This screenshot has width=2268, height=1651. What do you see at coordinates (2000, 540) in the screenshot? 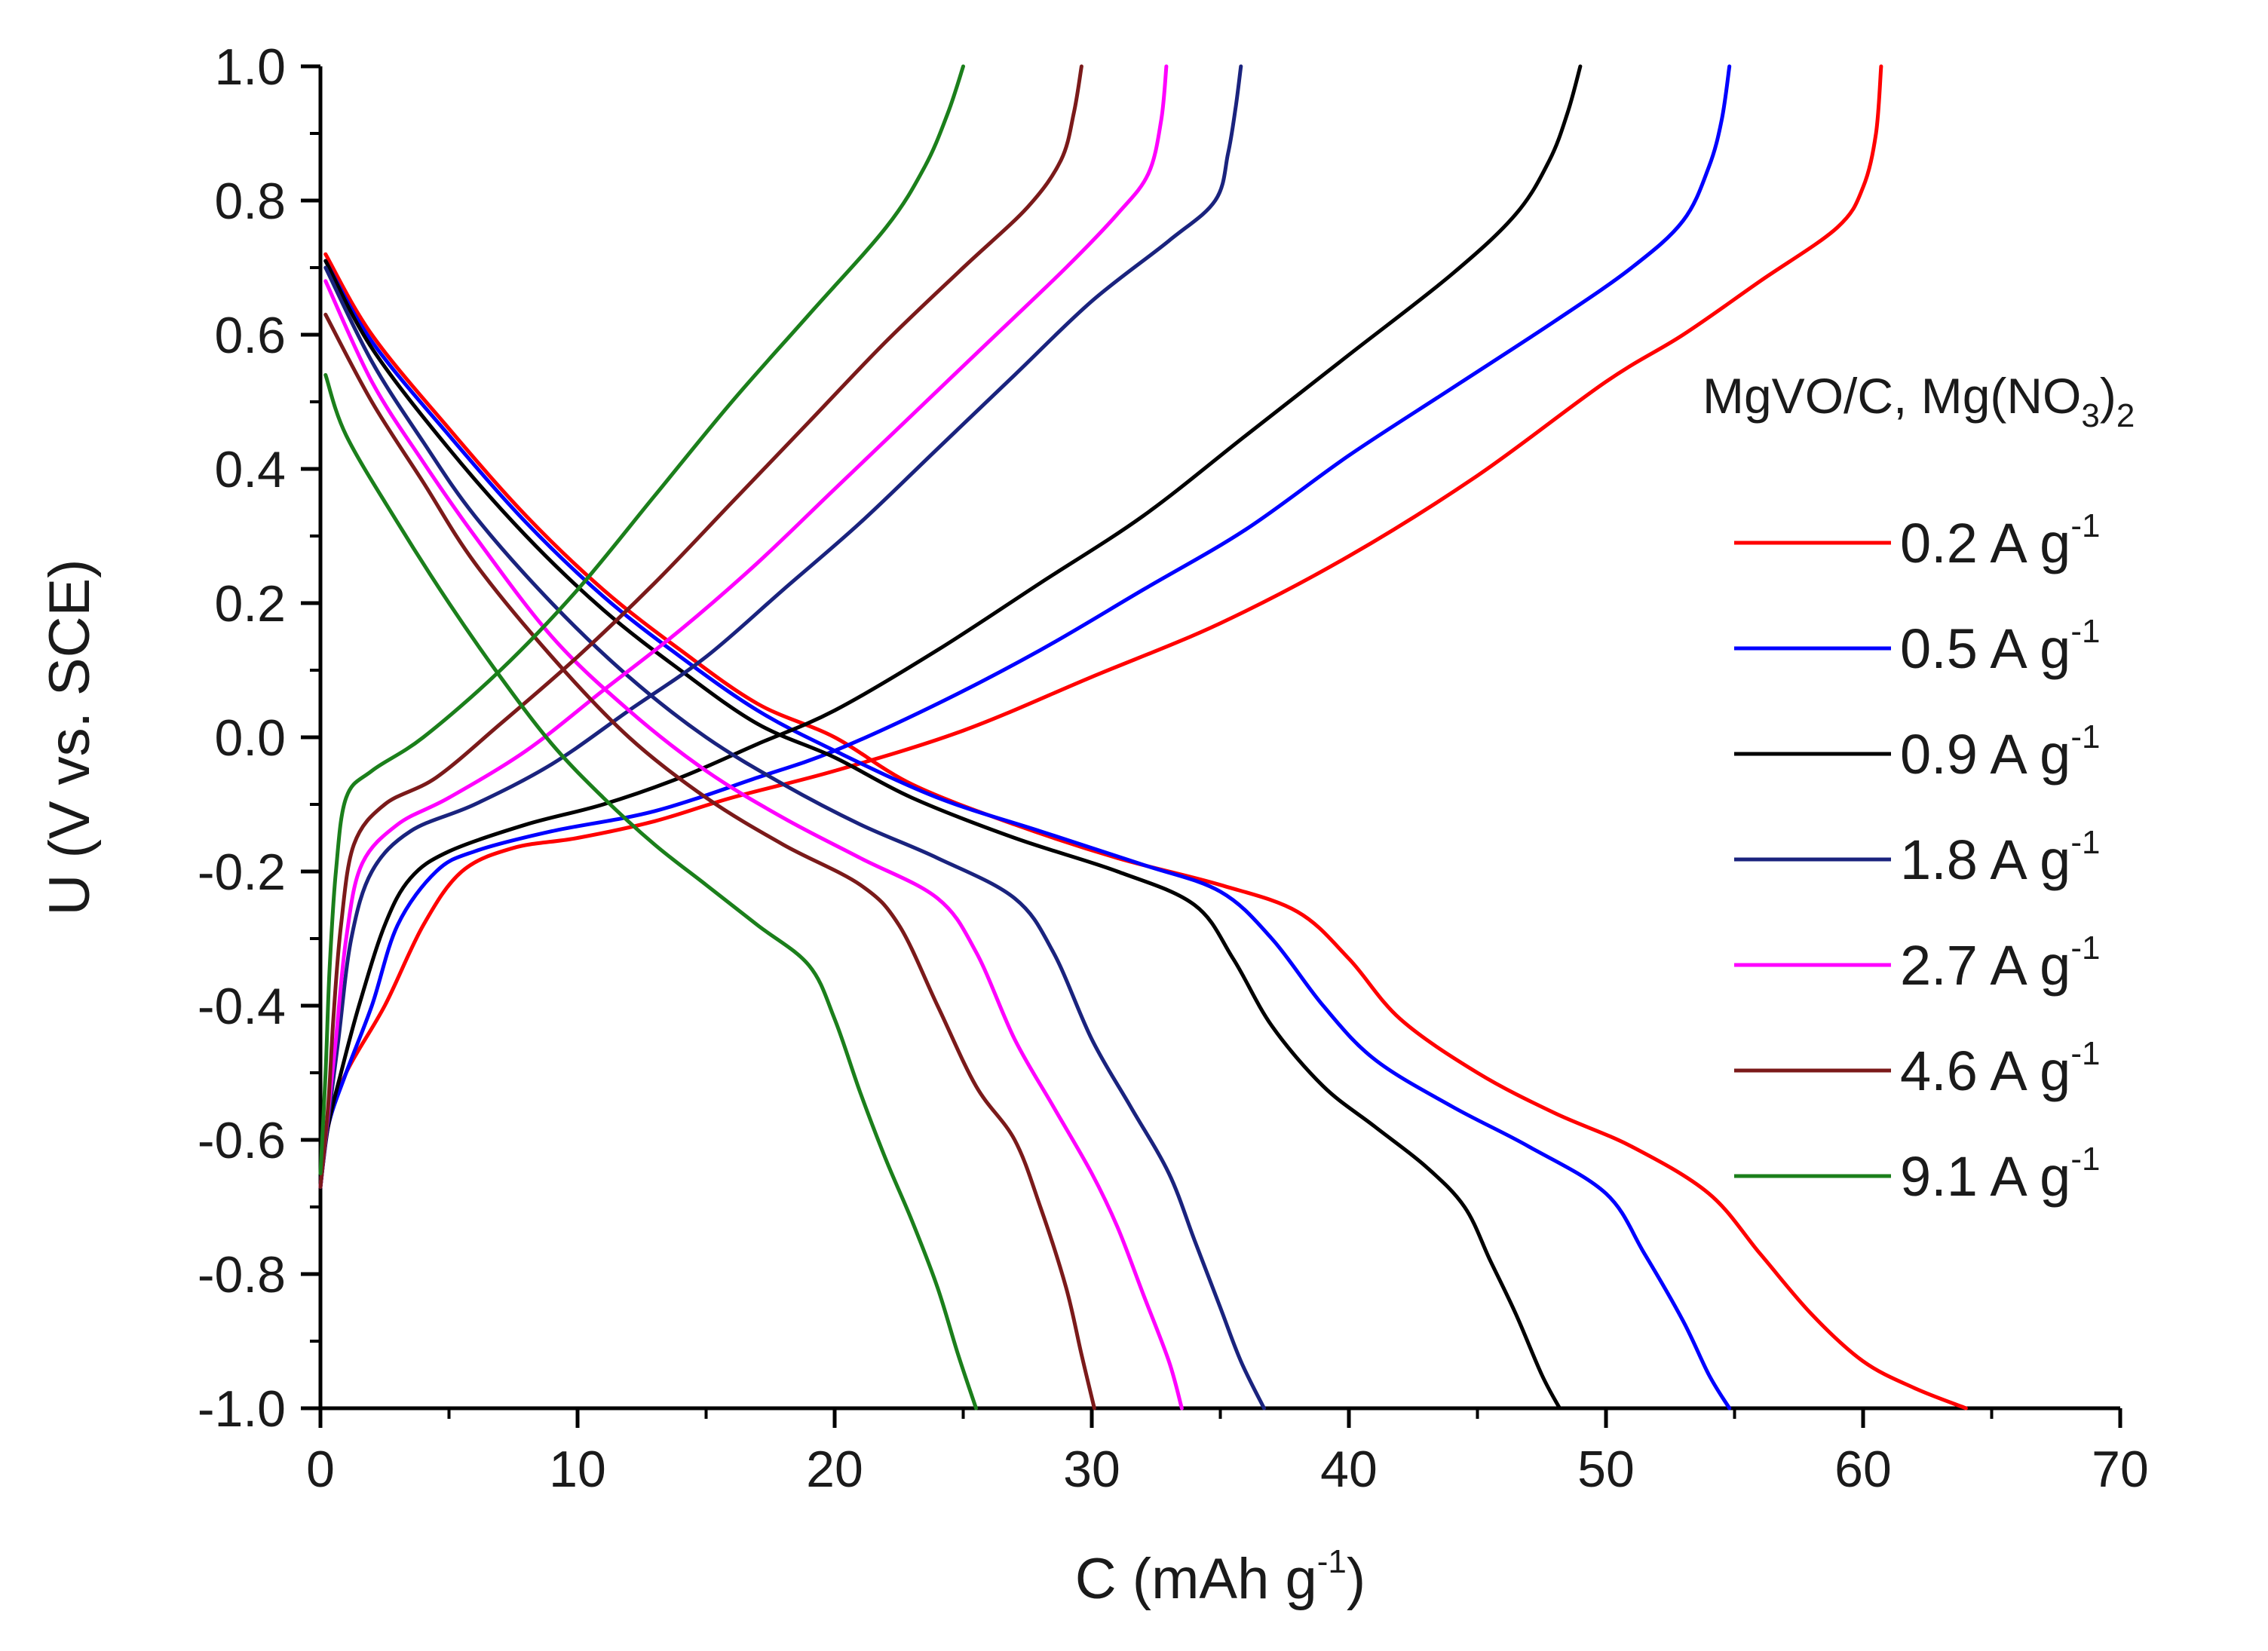
I see `legend-label-0.2: 0.2 A g-1` at bounding box center [2000, 540].